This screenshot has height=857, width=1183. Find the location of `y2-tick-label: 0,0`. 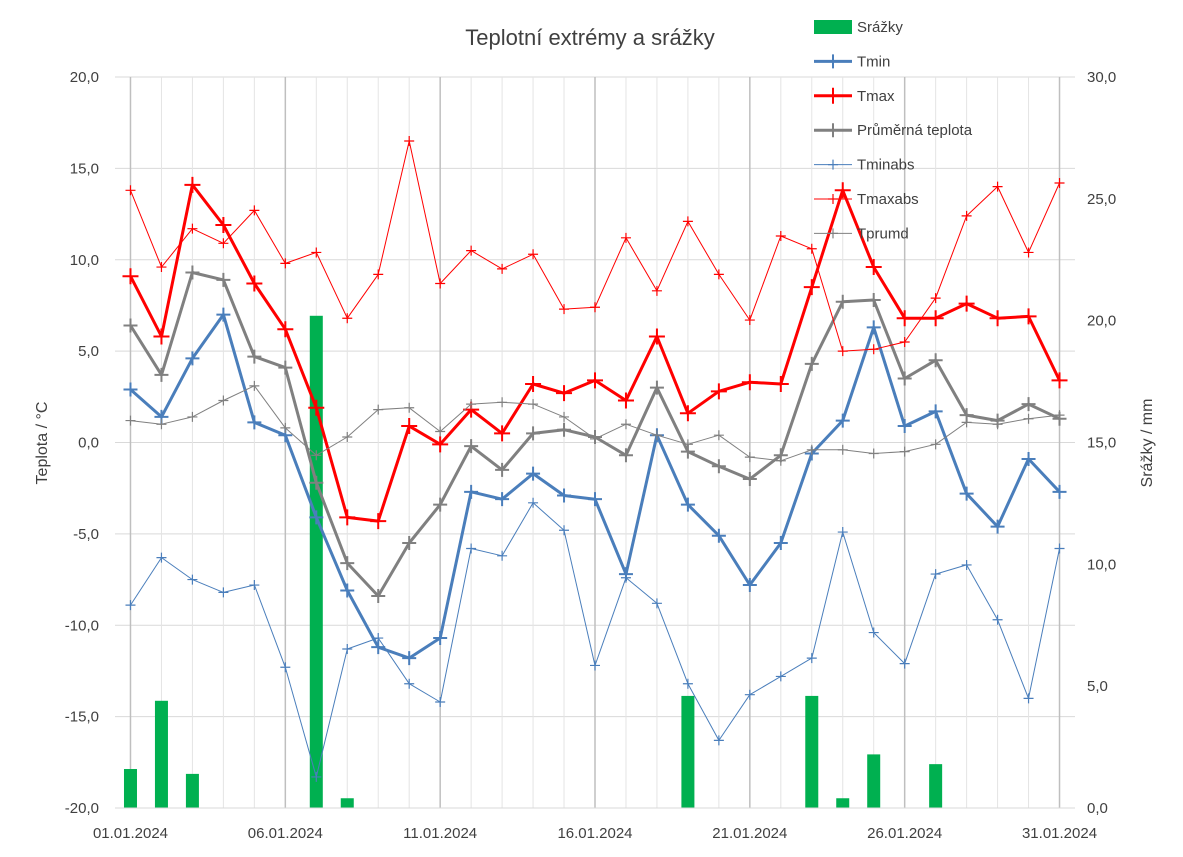

y2-tick-label: 0,0 is located at coordinates (1097, 808).